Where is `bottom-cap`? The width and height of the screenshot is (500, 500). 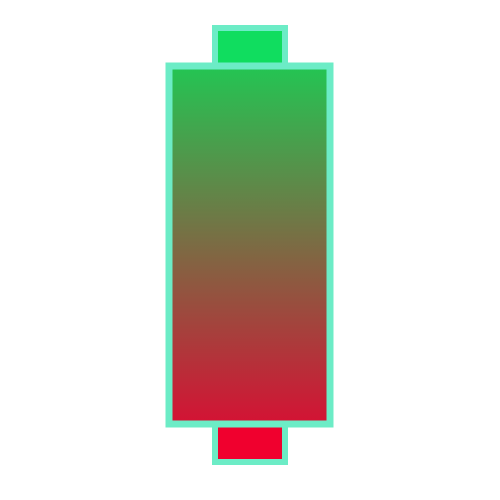
bottom-cap is located at coordinates (250, 442).